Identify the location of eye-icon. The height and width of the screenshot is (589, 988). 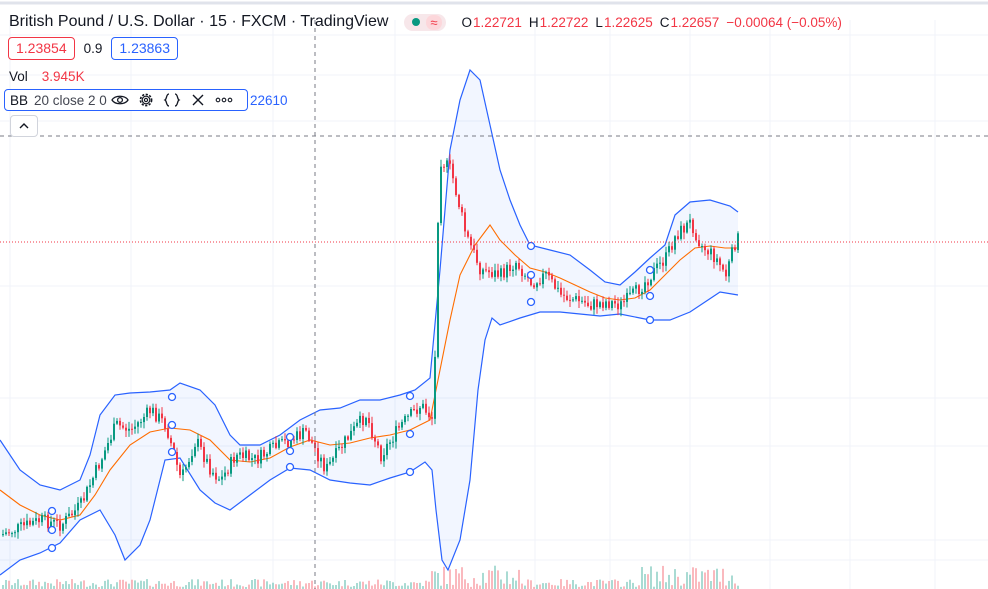
(120, 100).